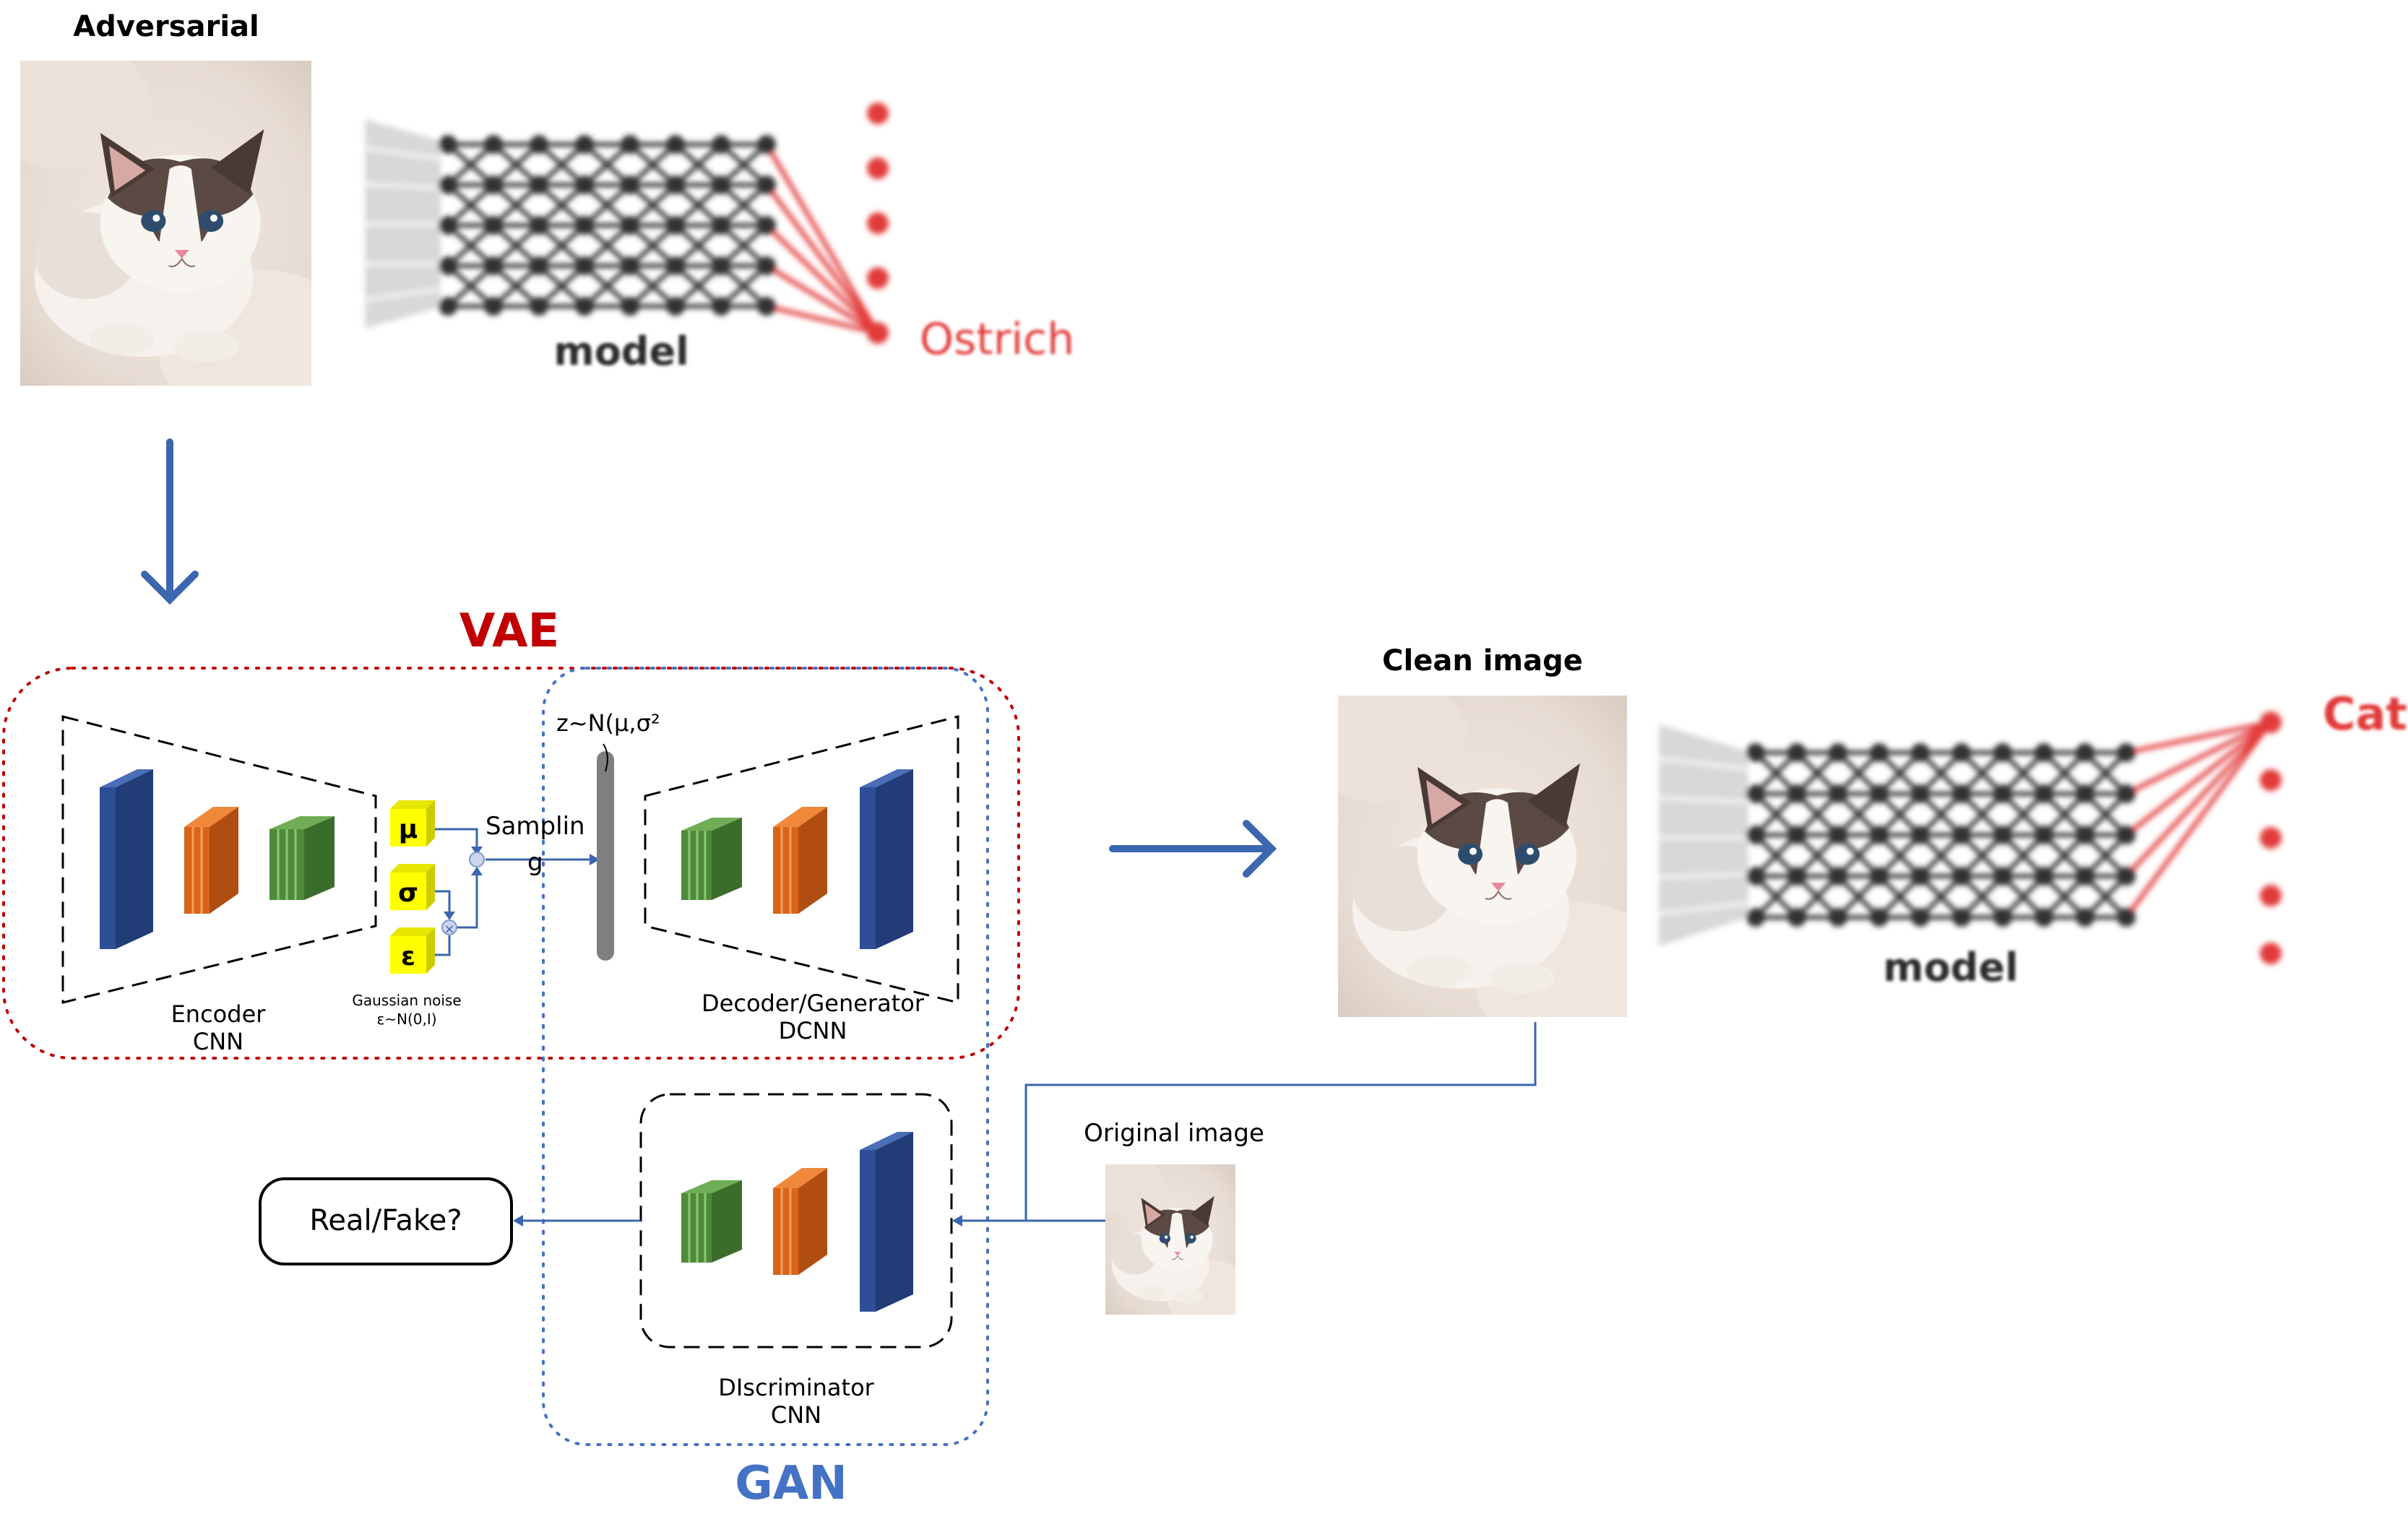  Describe the element at coordinates (711, 859) in the screenshot. I see `decoder-layer-green` at that location.